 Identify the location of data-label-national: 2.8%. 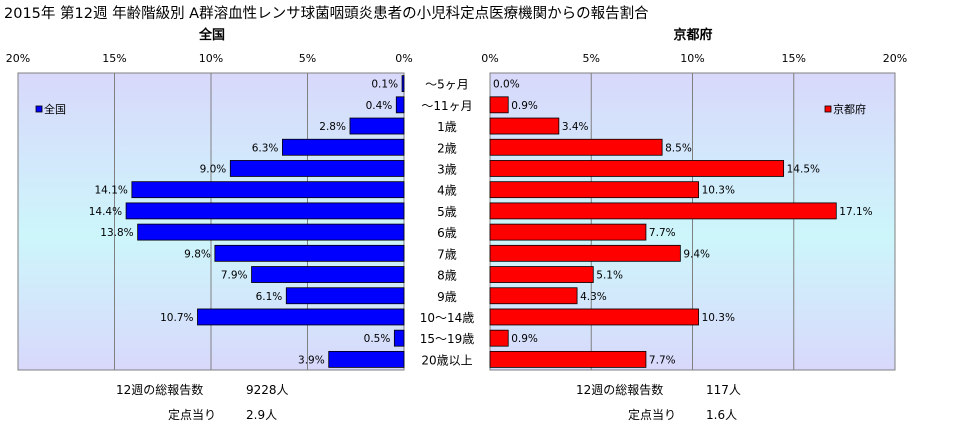
(332, 127).